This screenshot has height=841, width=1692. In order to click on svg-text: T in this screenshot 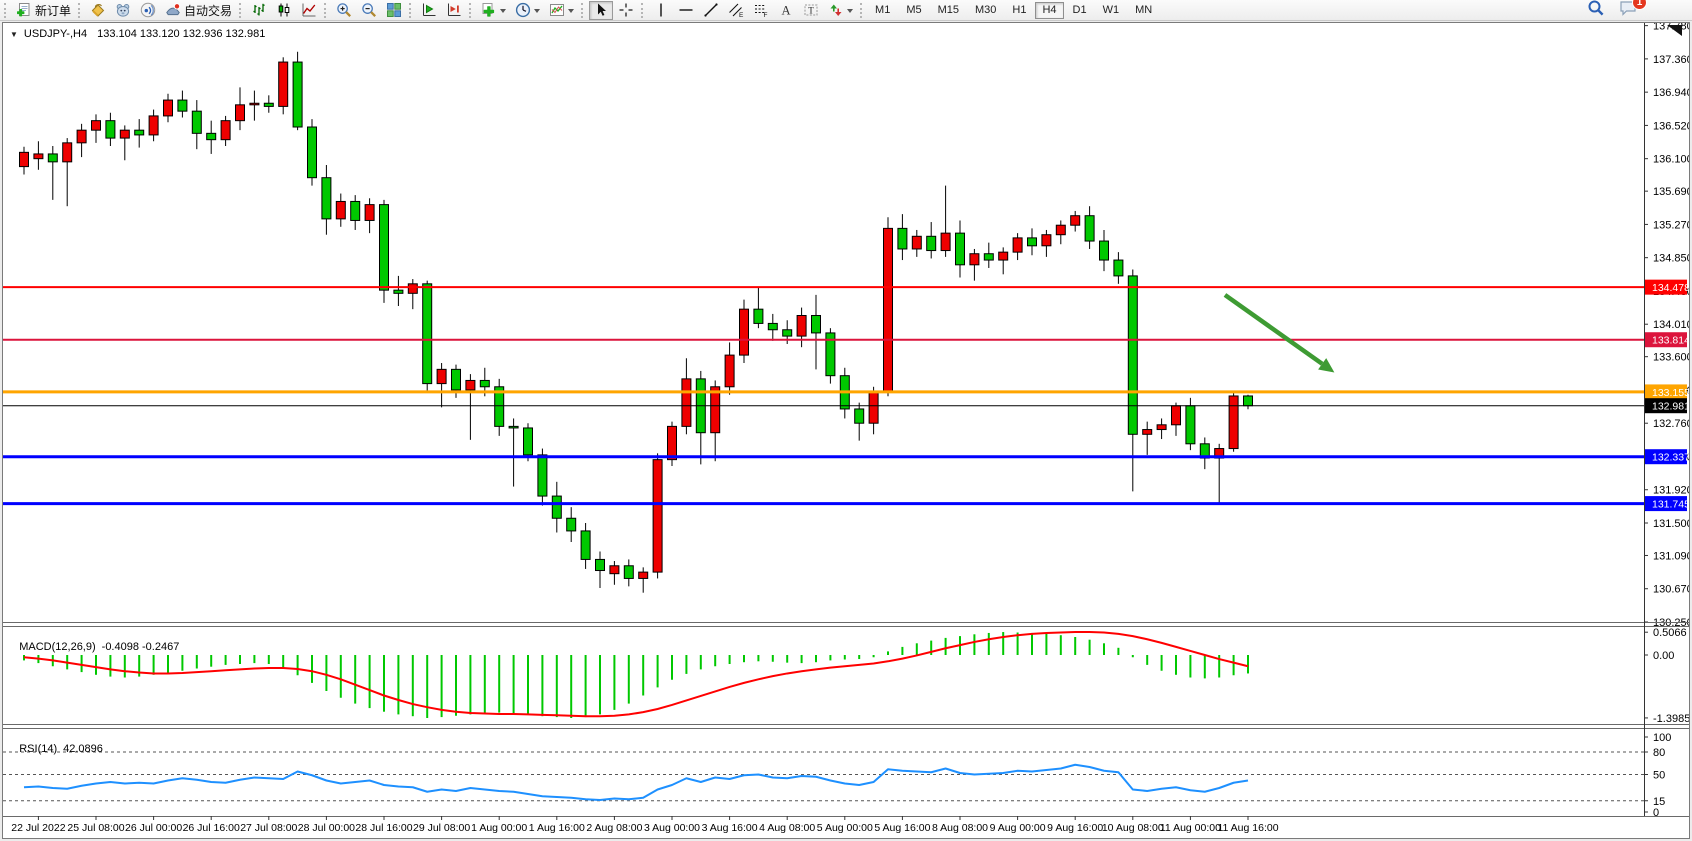, I will do `click(811, 11)`.